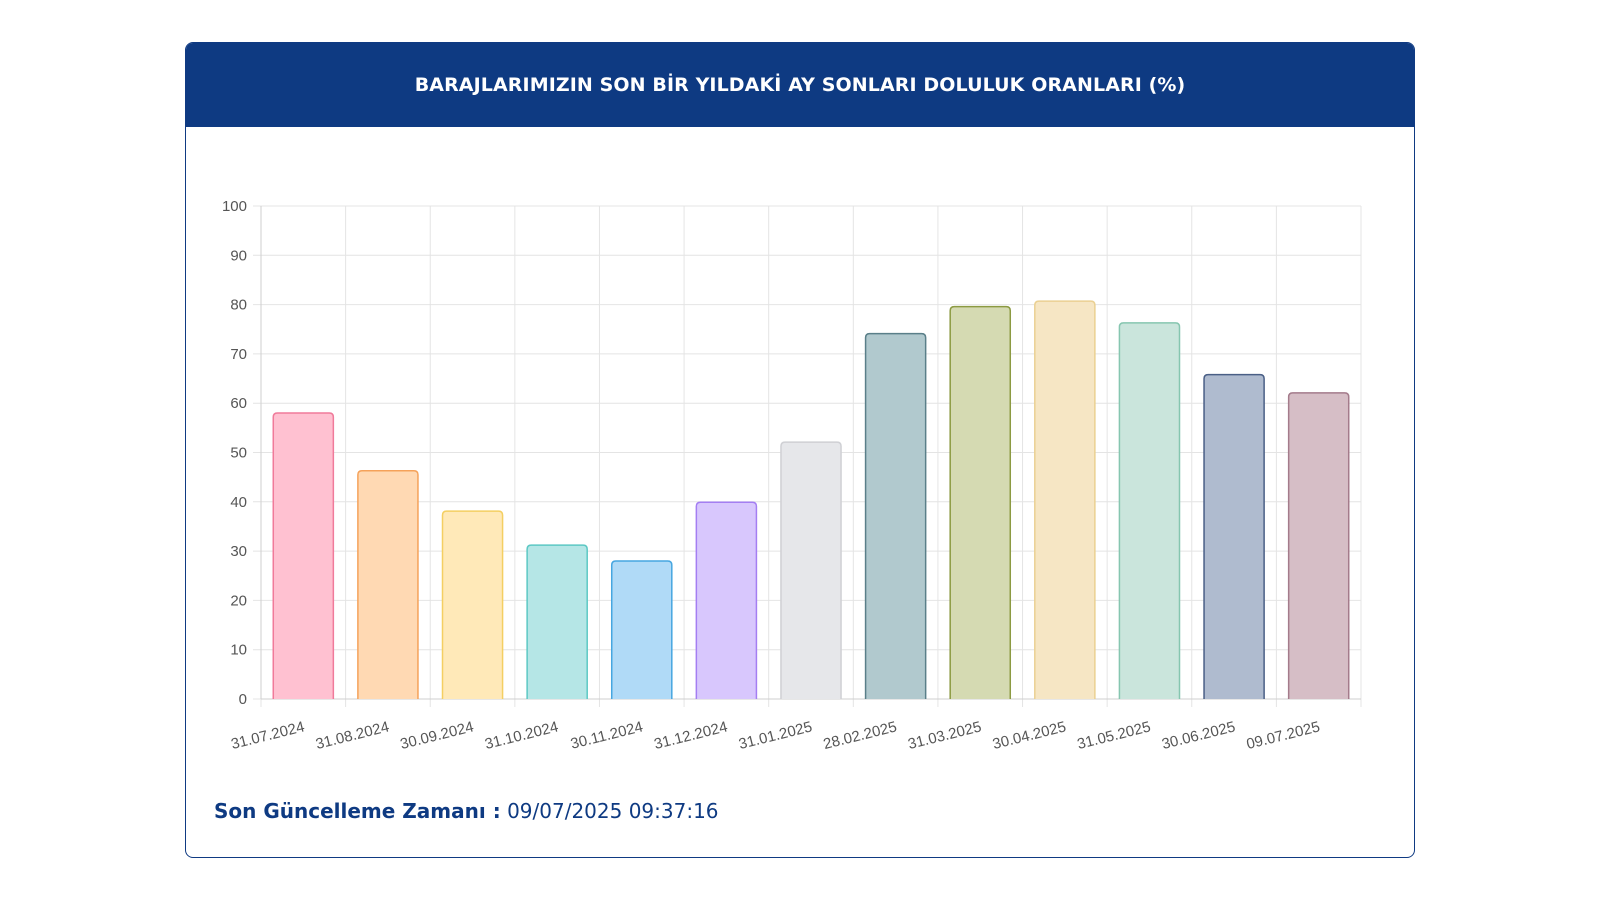 This screenshot has width=1600, height=900. What do you see at coordinates (895, 515) in the screenshot?
I see `bar-28.02.2025` at bounding box center [895, 515].